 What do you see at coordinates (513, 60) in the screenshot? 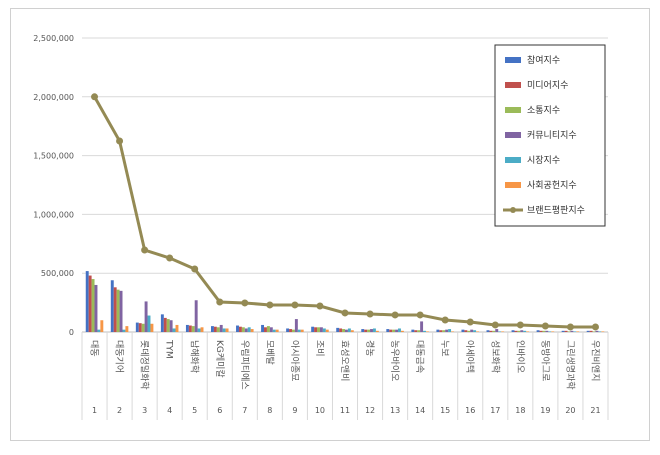
I see `legend-swatch` at bounding box center [513, 60].